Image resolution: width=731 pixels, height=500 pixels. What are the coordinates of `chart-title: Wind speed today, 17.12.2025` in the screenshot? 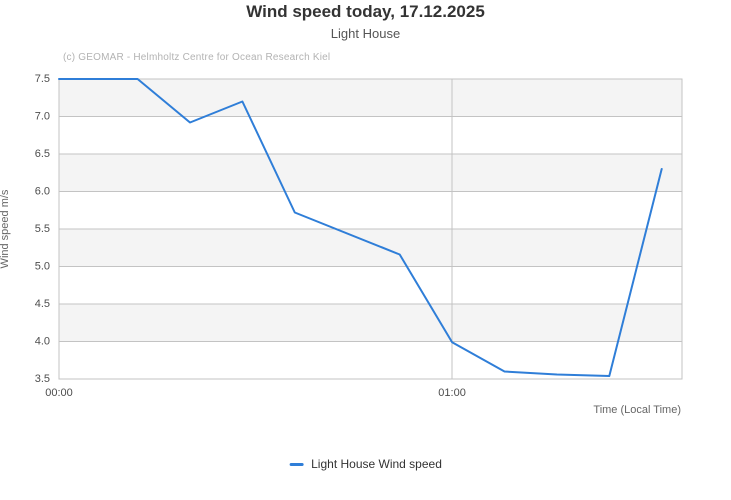 It's located at (365, 11).